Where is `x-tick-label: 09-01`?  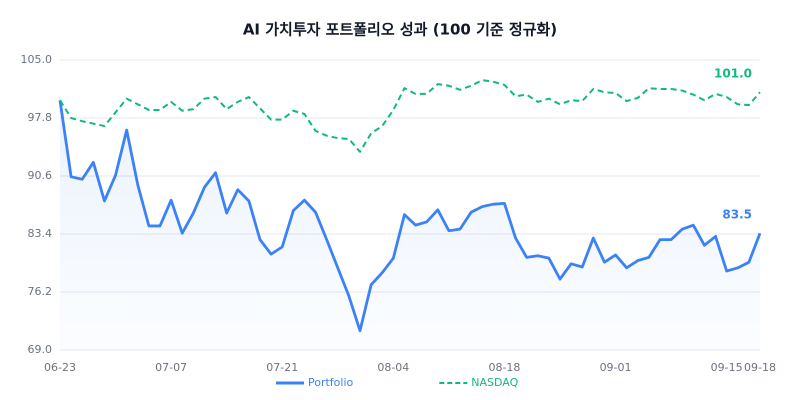 x-tick-label: 09-01 is located at coordinates (616, 367).